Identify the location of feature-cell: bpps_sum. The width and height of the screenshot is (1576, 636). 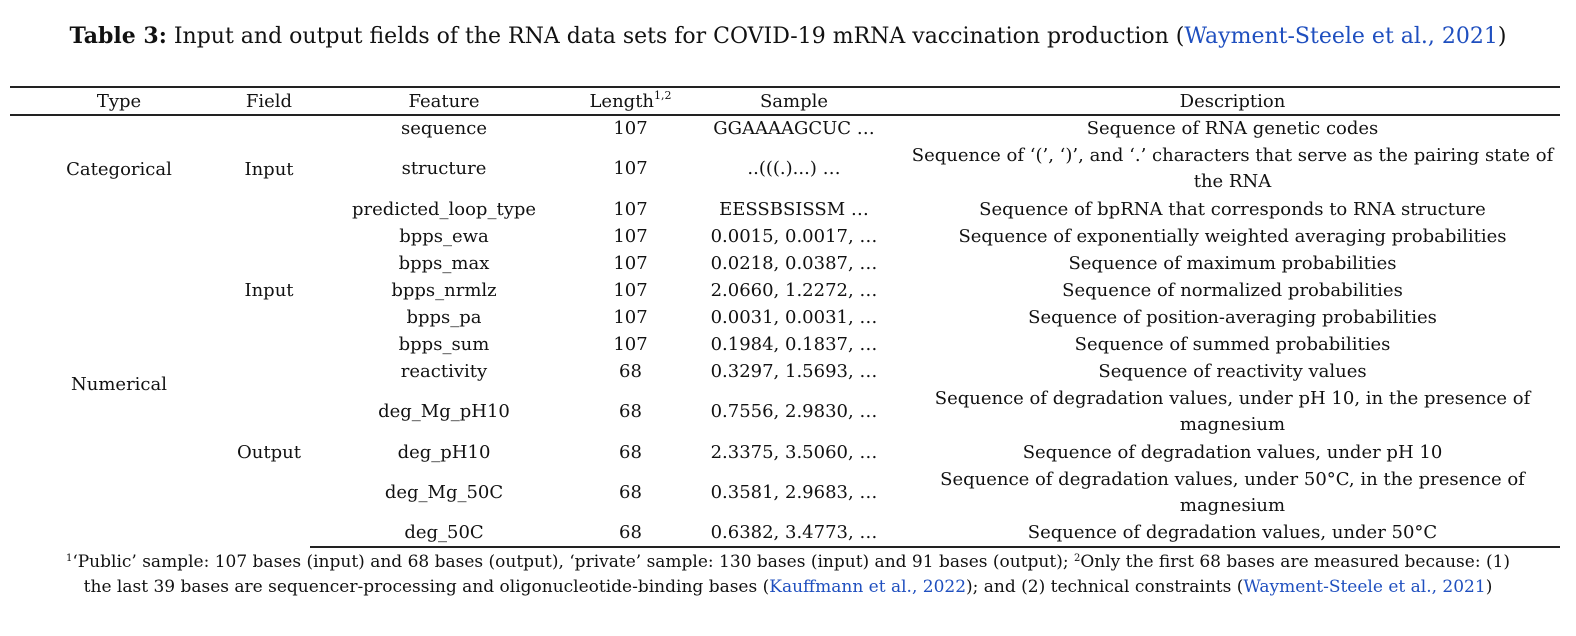
(444, 344).